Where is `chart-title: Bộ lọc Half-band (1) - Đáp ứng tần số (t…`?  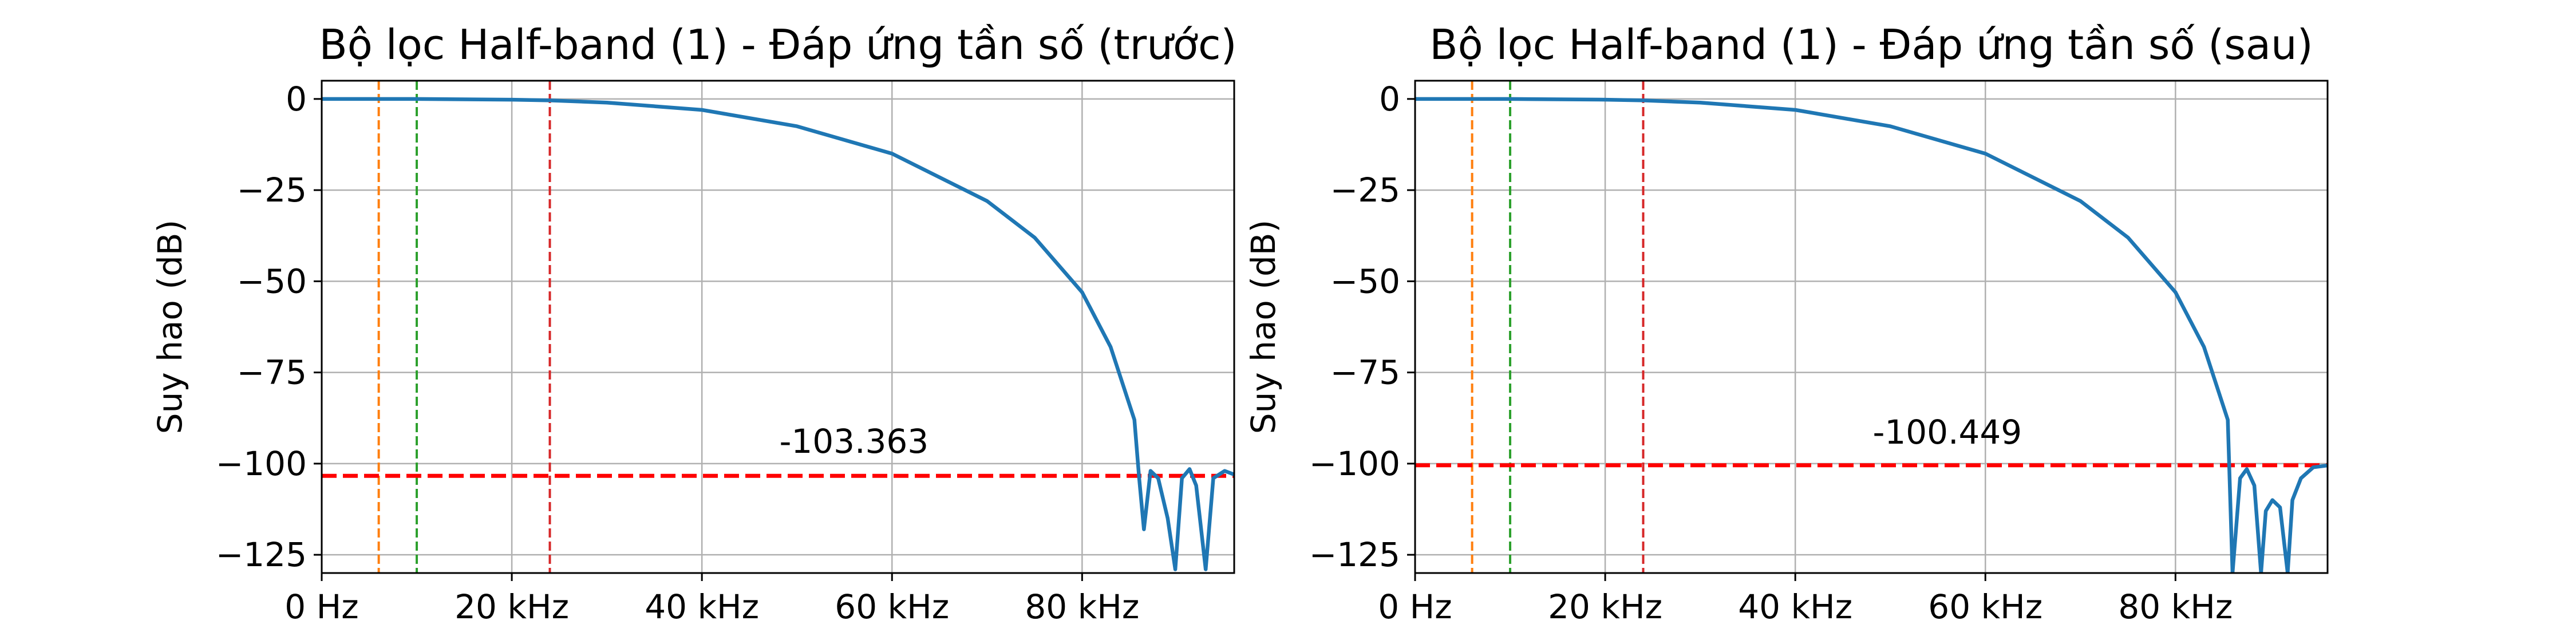
chart-title: Bộ lọc Half-band (1) - Đáp ứng tần số (t… is located at coordinates (777, 45).